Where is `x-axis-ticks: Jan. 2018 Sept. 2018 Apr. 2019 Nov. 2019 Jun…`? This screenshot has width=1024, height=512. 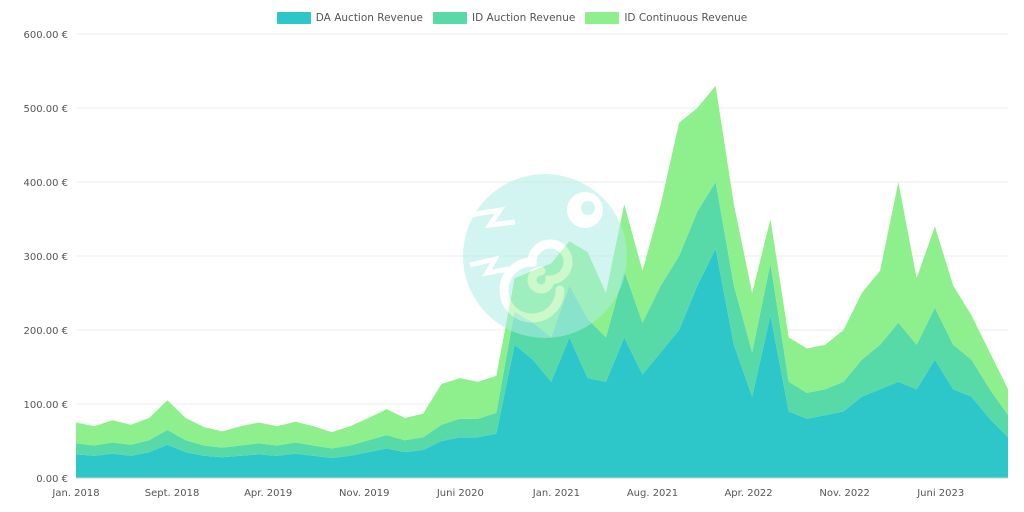
x-axis-ticks: Jan. 2018 Sept. 2018 Apr. 2019 Nov. 2019 Jun… is located at coordinates (507, 493).